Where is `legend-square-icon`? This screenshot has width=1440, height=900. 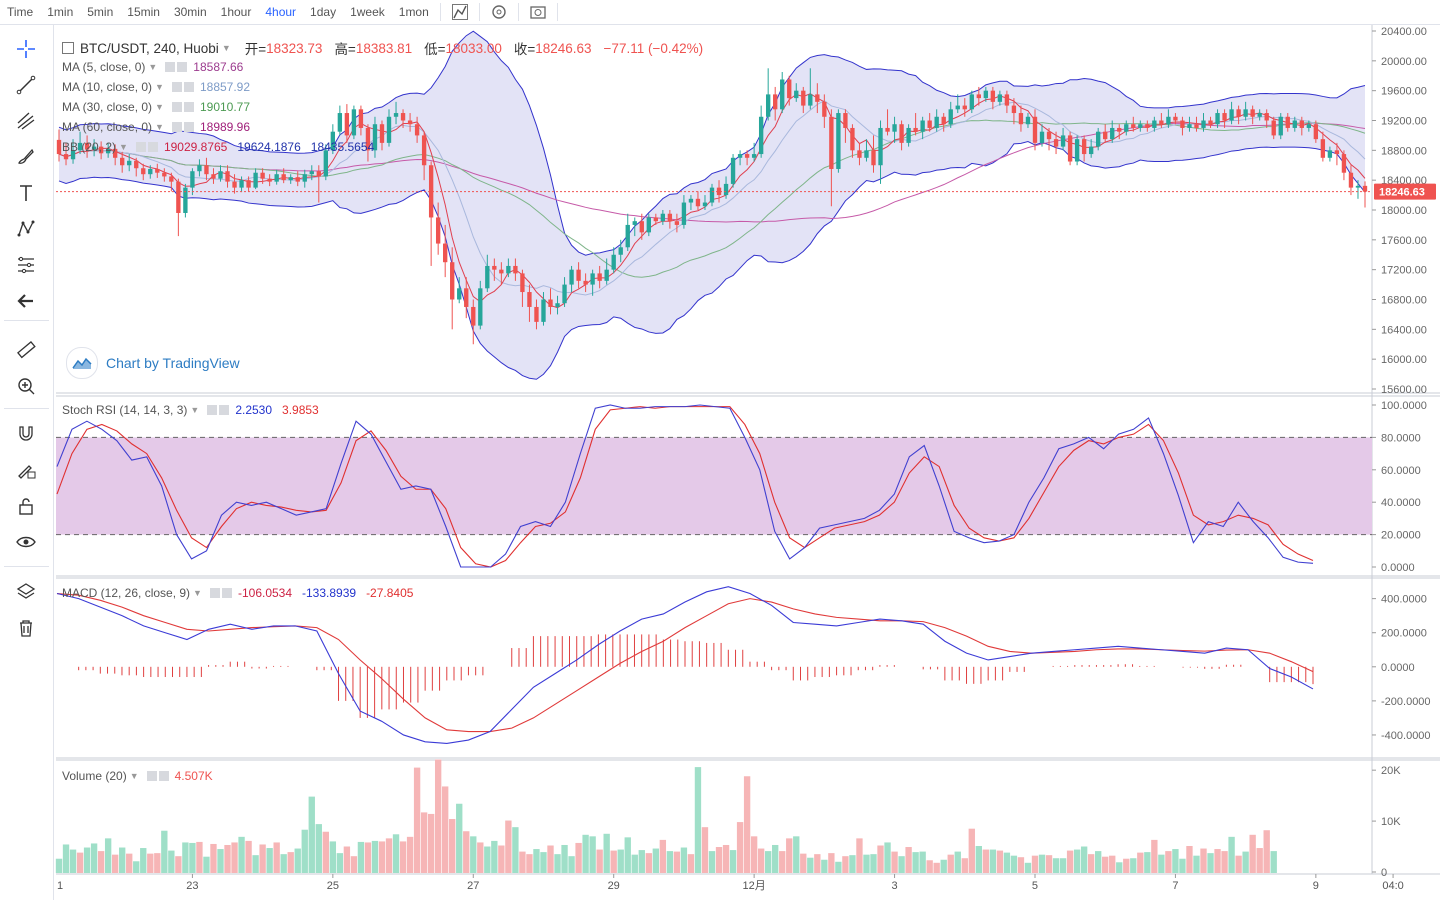
legend-square-icon is located at coordinates (68, 48).